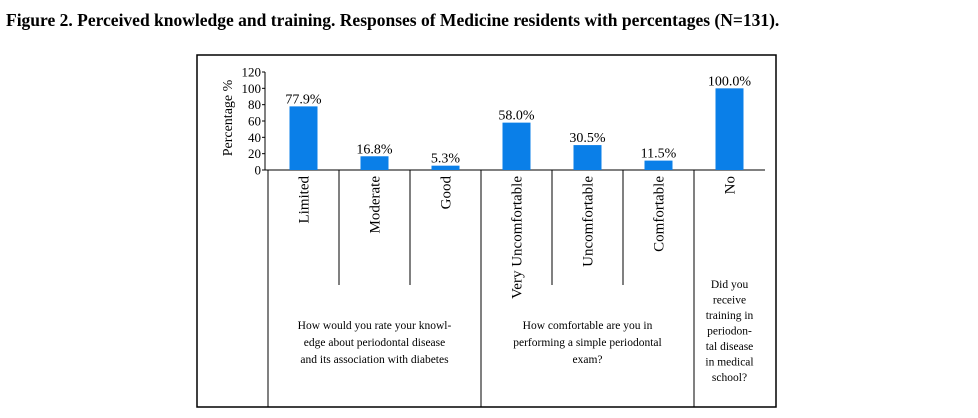 The height and width of the screenshot is (418, 978). Describe the element at coordinates (659, 154) in the screenshot. I see `data-label: 11.5%` at that location.